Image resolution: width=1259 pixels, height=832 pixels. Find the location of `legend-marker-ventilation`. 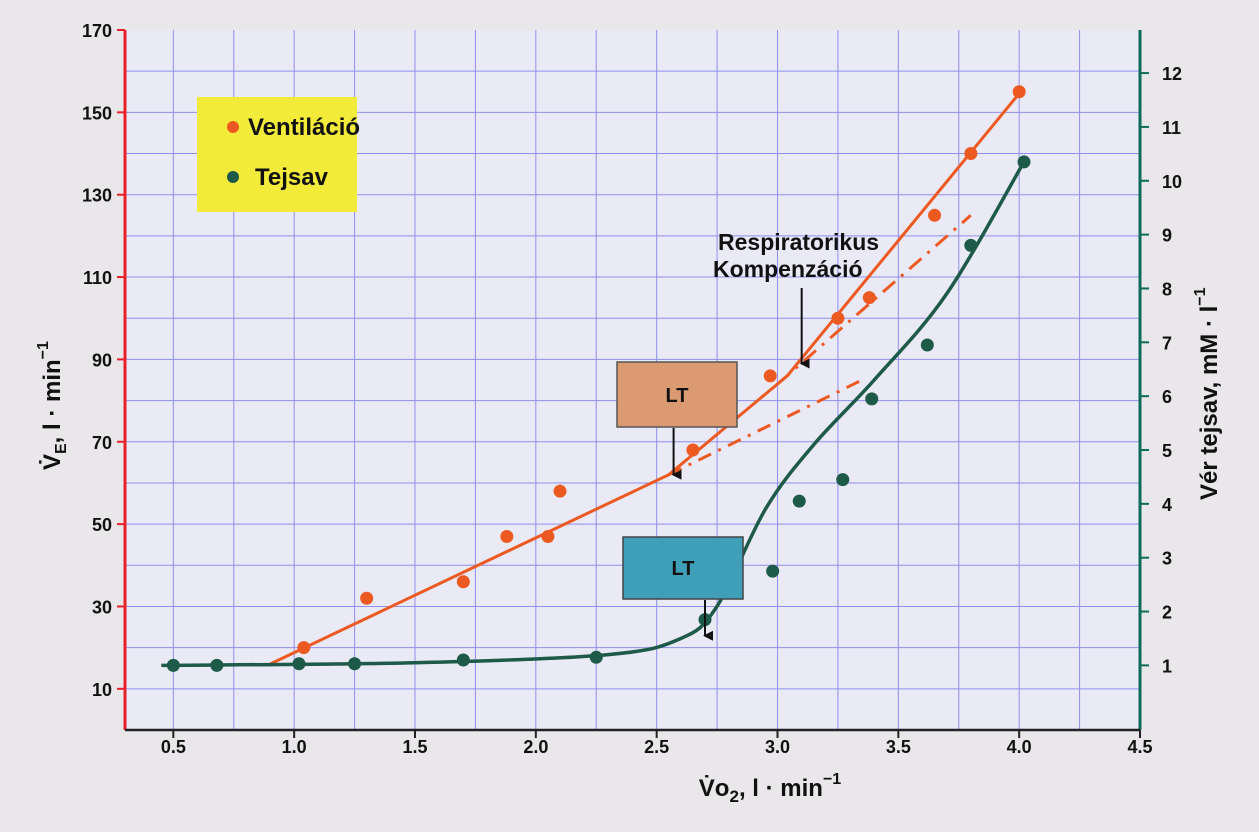

legend-marker-ventilation is located at coordinates (233, 127).